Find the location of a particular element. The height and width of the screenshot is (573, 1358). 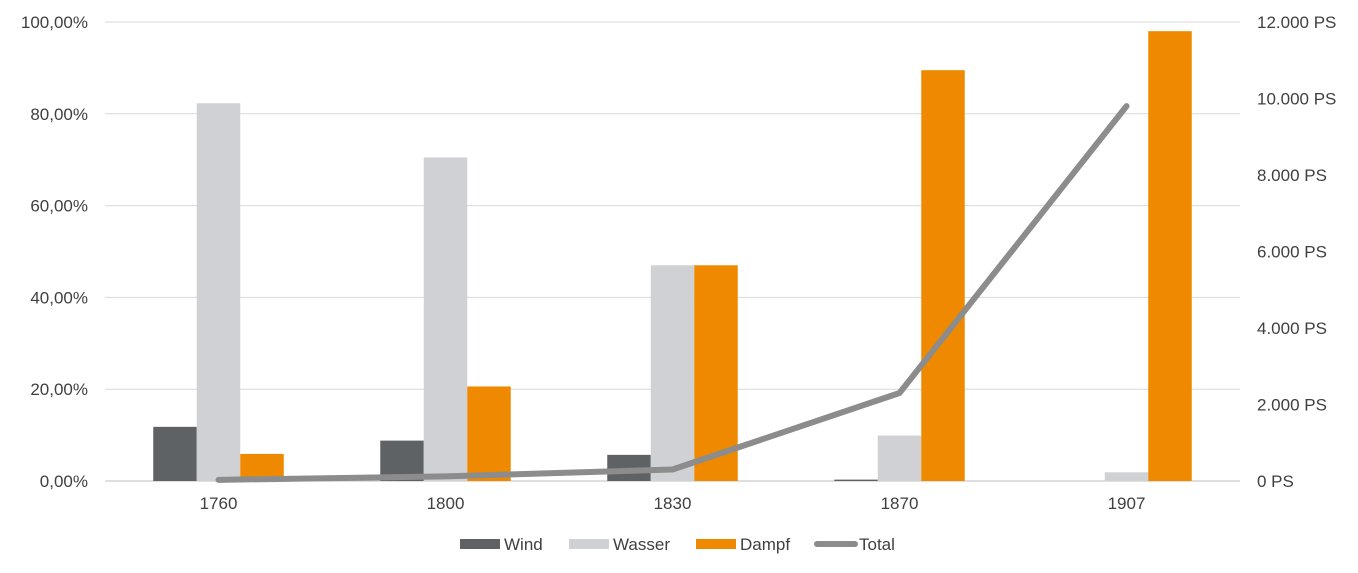

x-tick-label: 1870 is located at coordinates (900, 503).